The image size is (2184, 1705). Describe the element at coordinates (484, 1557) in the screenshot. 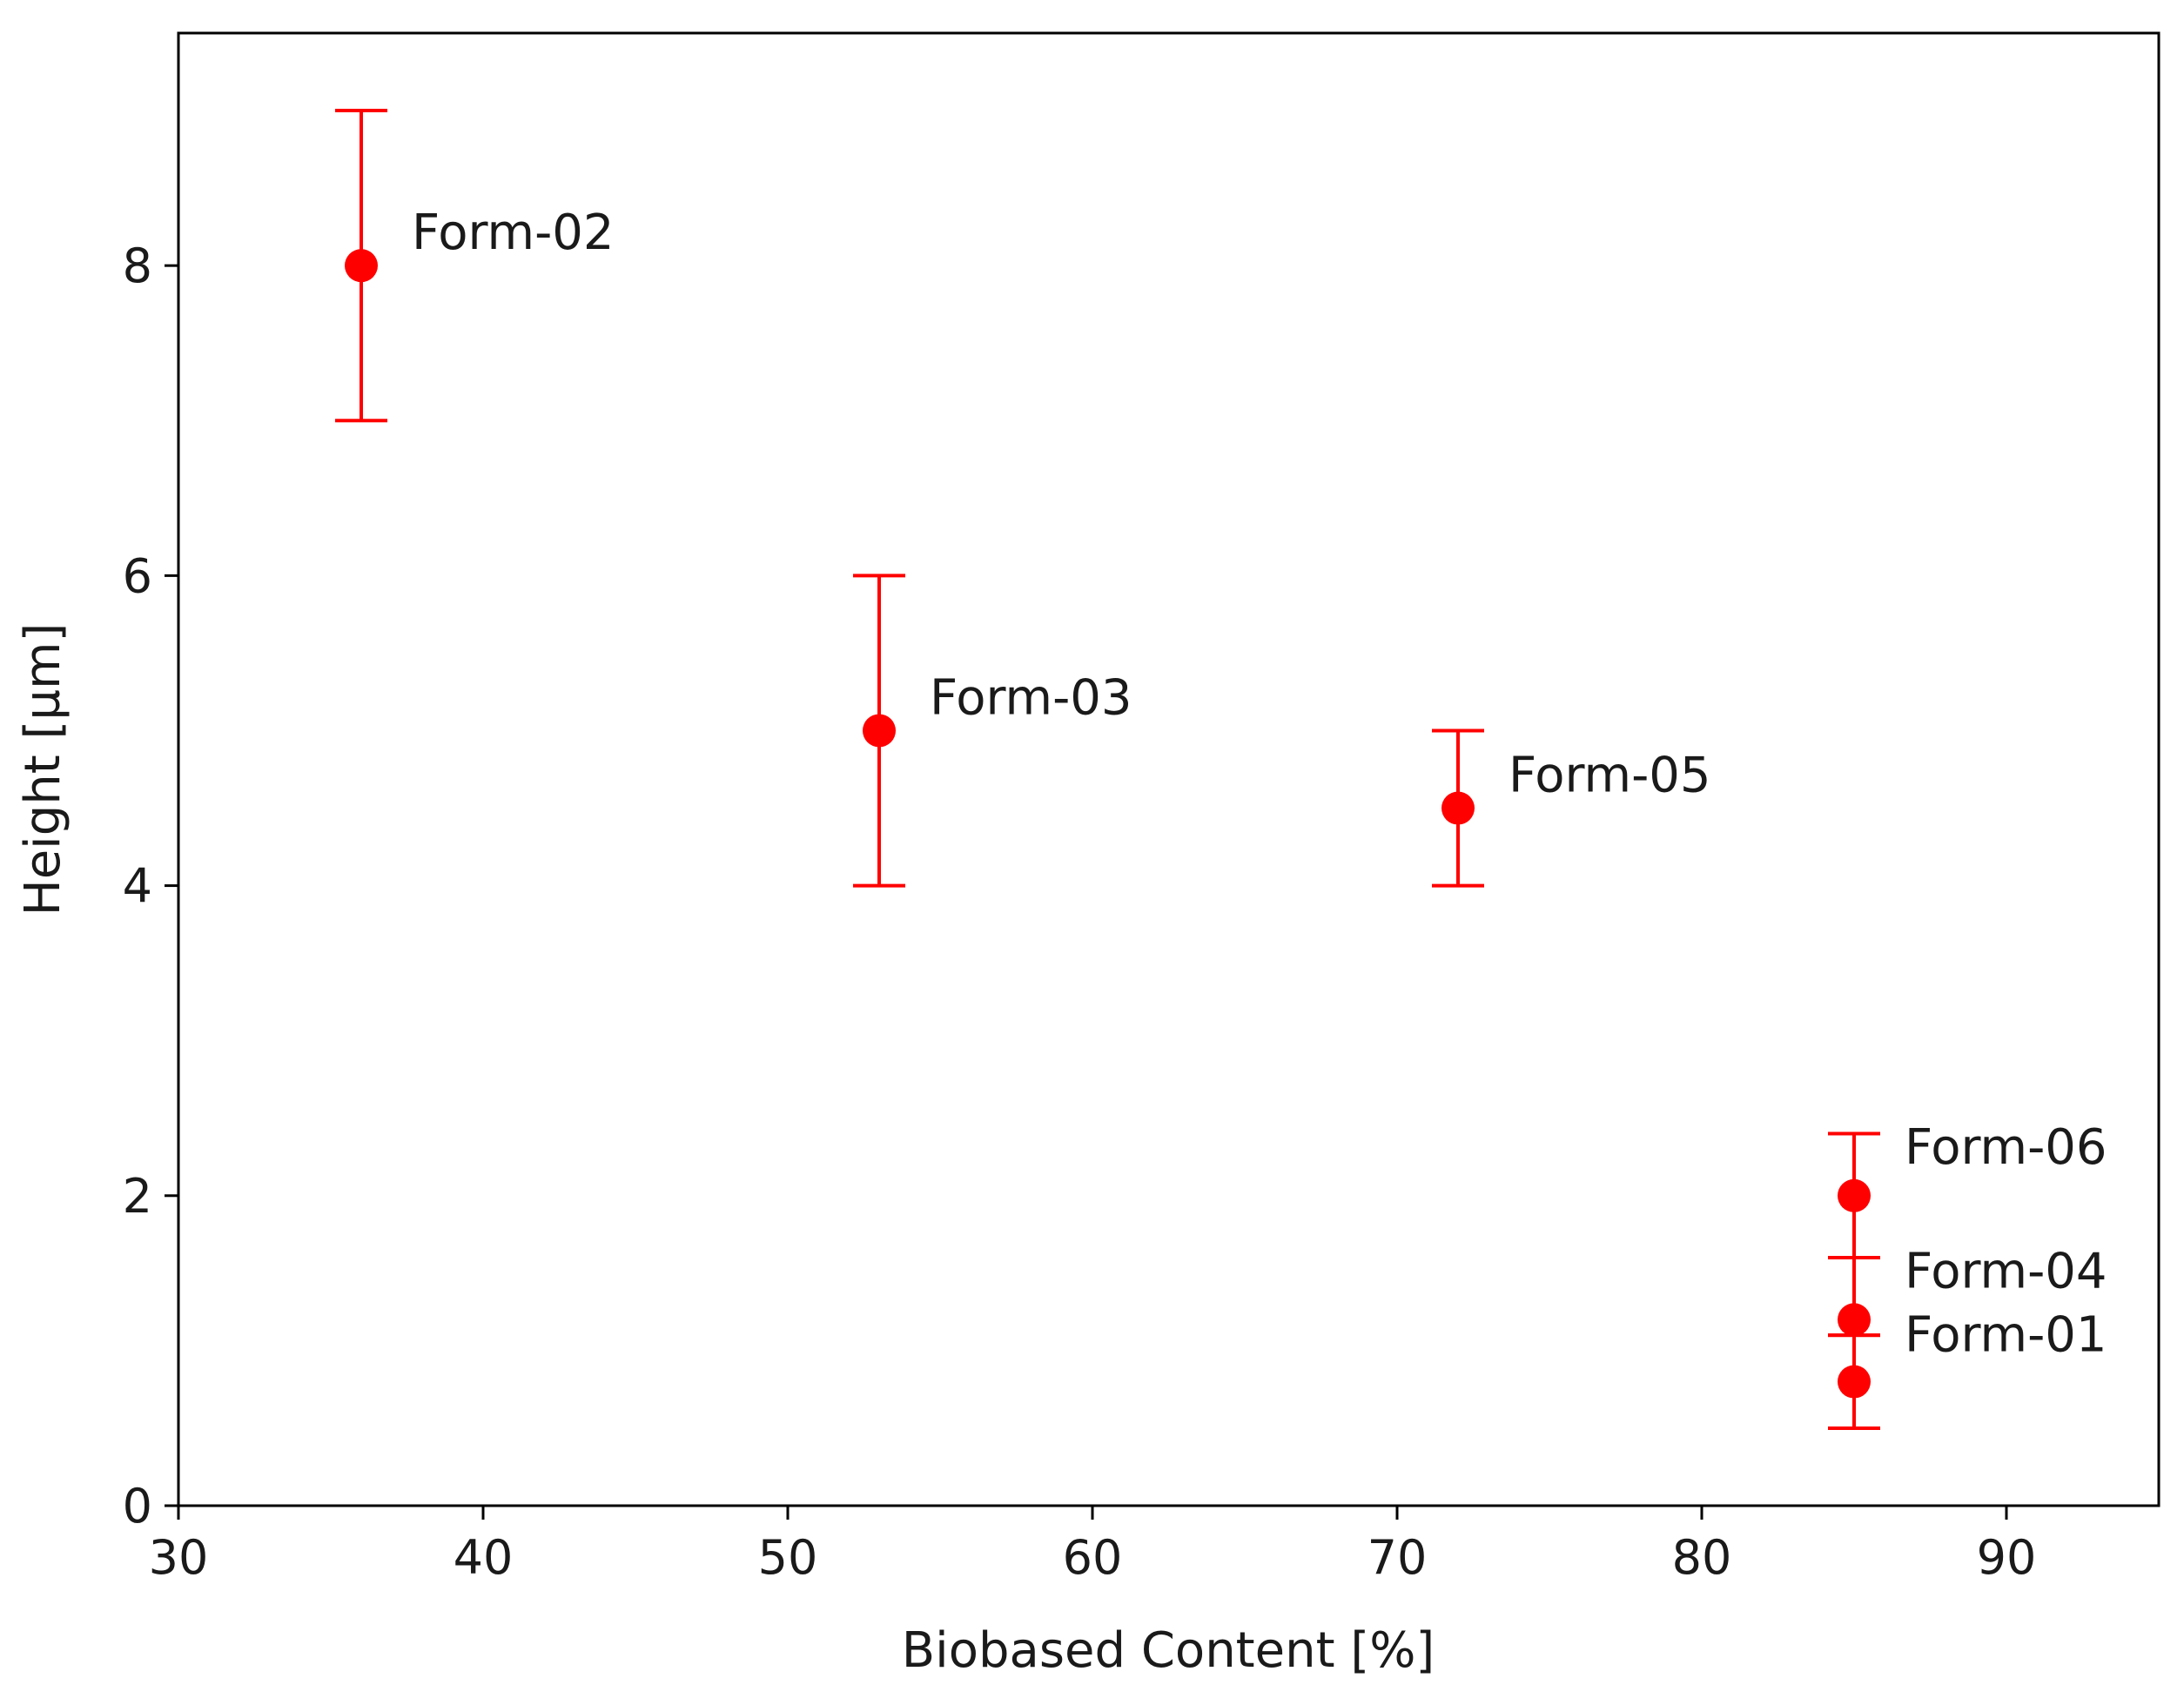

I see `x-tick-label: 40` at that location.